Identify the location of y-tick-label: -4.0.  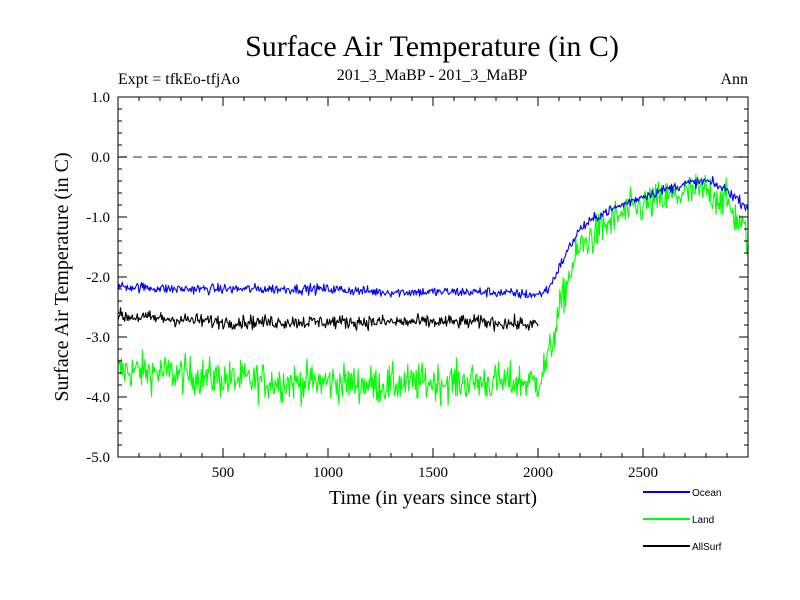
(98, 398).